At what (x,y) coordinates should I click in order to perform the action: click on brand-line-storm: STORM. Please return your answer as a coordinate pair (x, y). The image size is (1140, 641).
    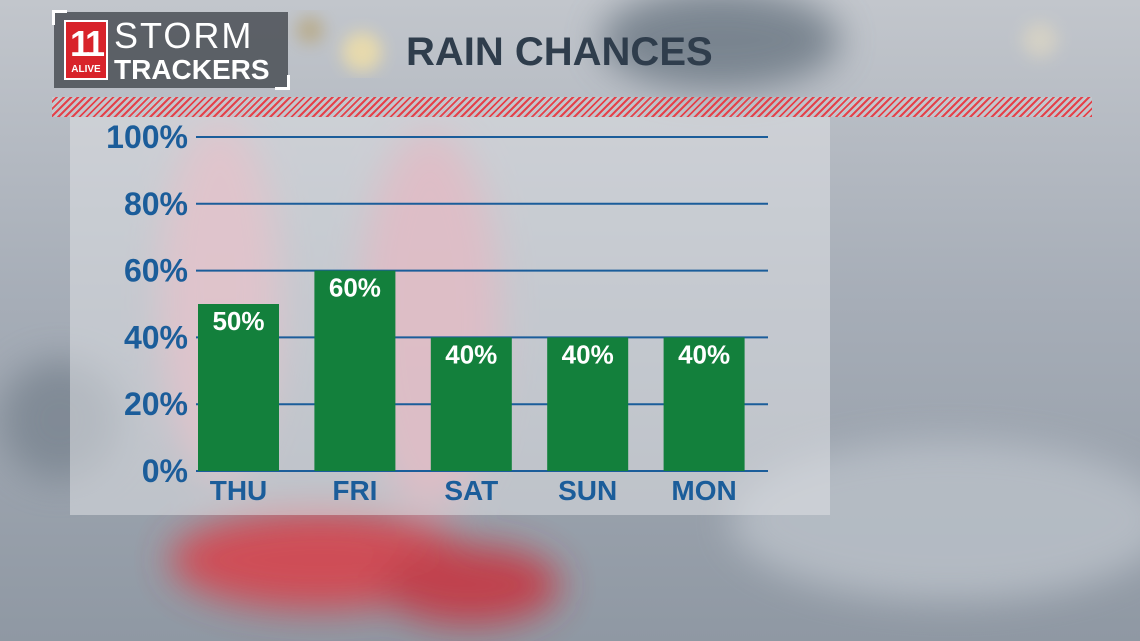
    Looking at the image, I should click on (184, 35).